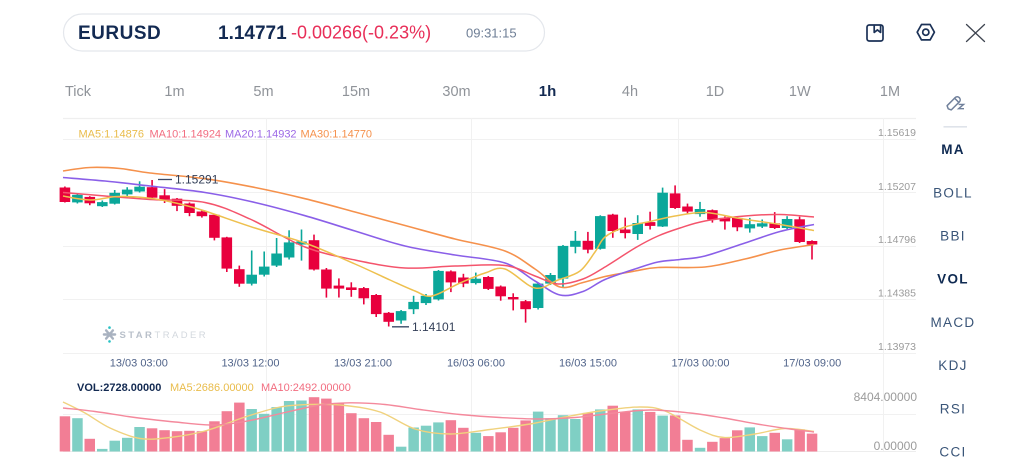  What do you see at coordinates (897, 240) in the screenshot?
I see `svg-text: 1.14796` at bounding box center [897, 240].